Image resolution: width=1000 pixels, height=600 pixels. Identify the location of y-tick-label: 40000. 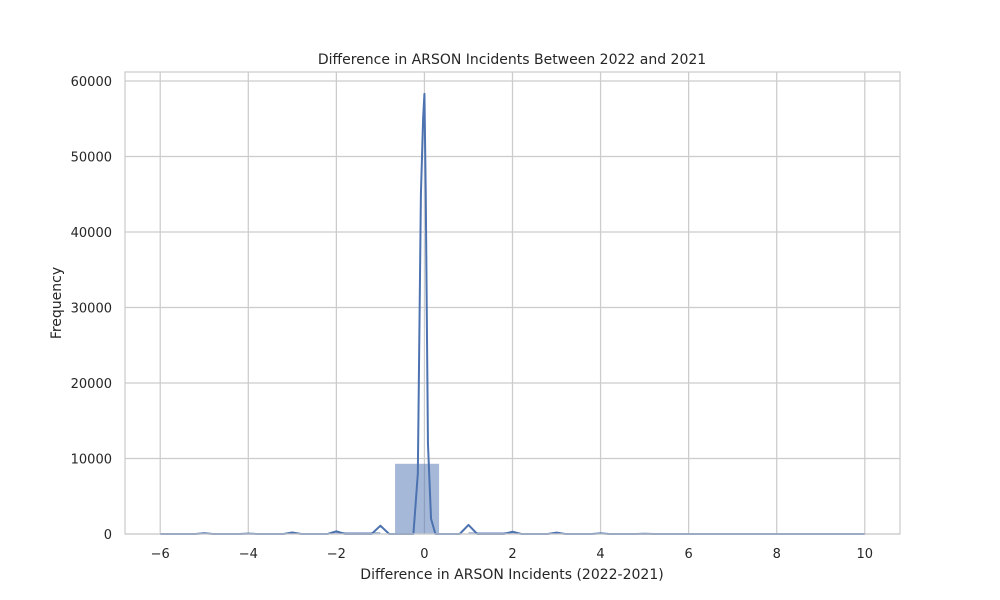
(91, 233).